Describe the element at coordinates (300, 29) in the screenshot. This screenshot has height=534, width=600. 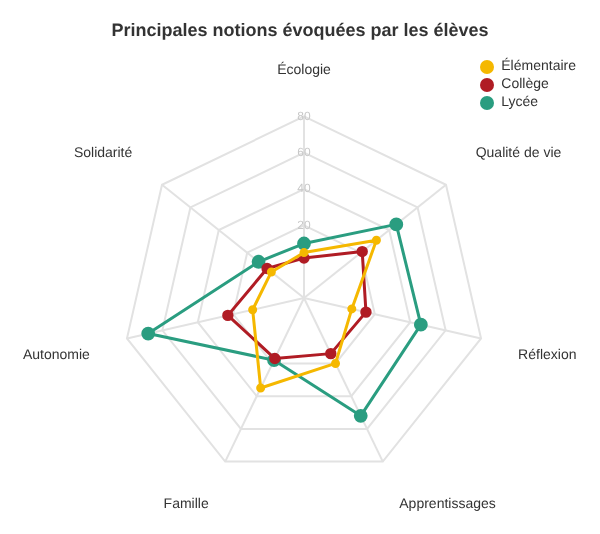
I see `chart-title: Principales notions évoquées par les élèves` at that location.